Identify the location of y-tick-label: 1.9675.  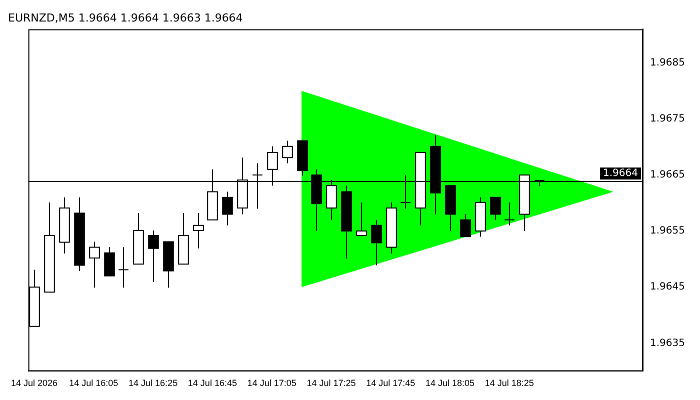
(668, 119).